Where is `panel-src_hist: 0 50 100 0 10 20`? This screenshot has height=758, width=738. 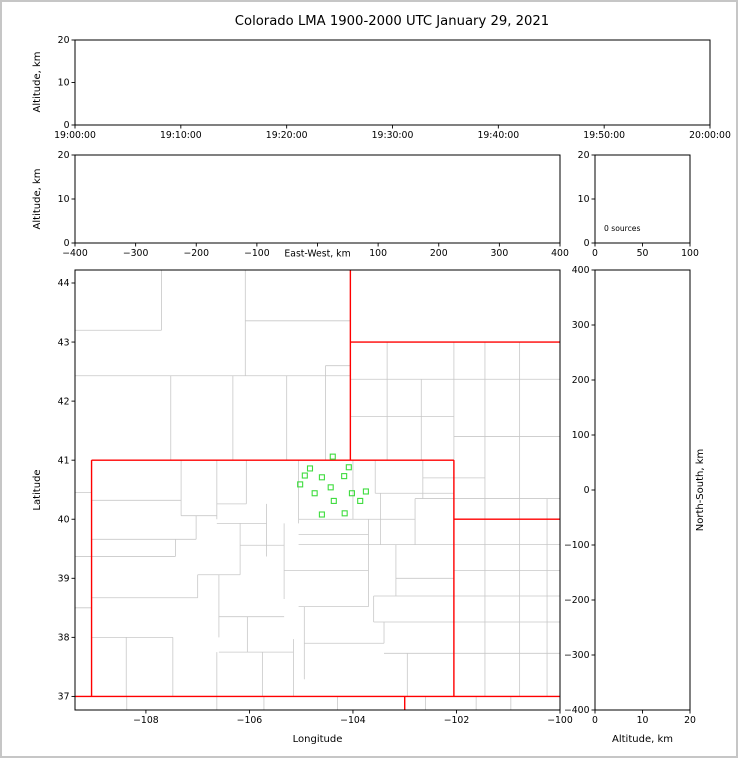 panel-src_hist: 0 50 100 0 10 20 is located at coordinates (638, 204).